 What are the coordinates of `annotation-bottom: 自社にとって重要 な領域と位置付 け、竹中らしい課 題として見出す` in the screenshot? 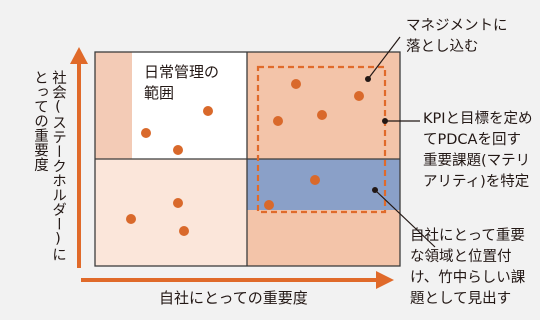 It's located at (467, 268).